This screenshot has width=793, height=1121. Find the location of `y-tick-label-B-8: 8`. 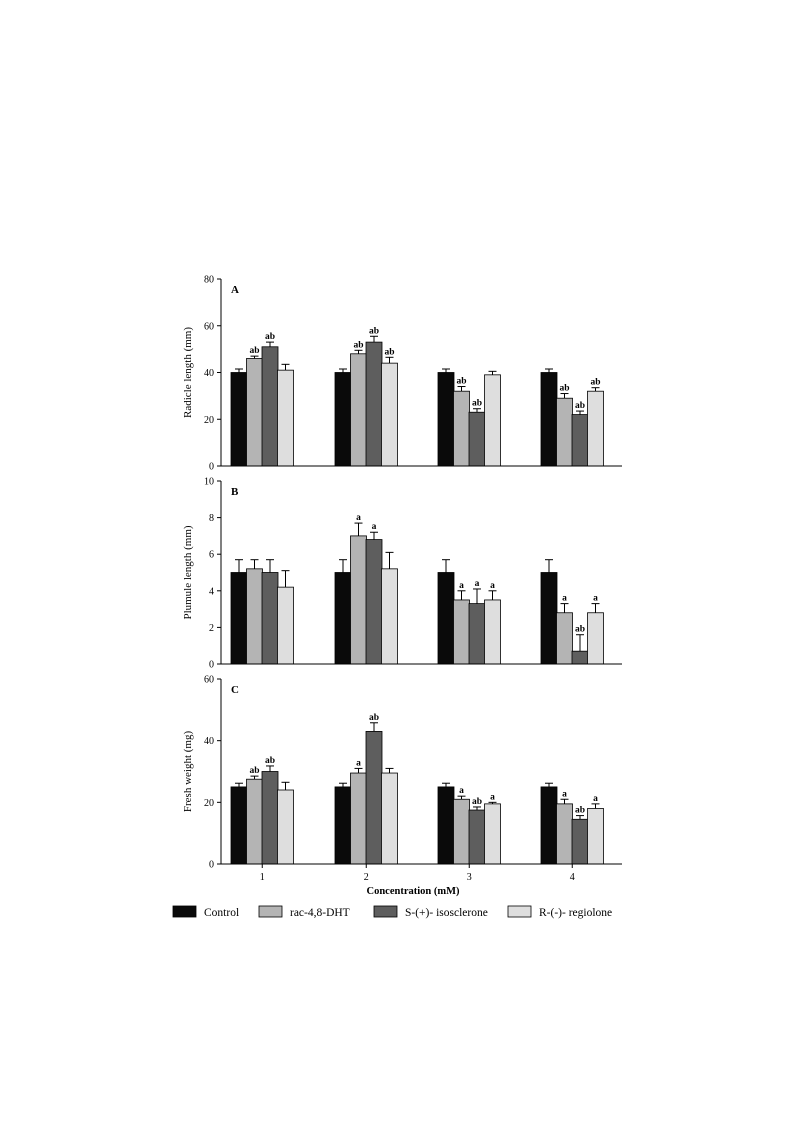

y-tick-label-B-8: 8 is located at coordinates (211, 518).